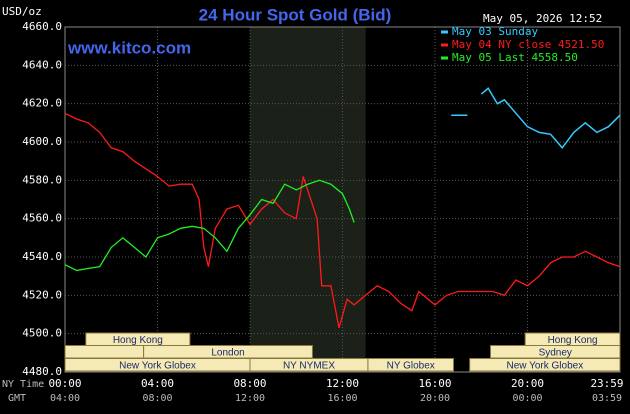  Describe the element at coordinates (227, 352) in the screenshot. I see `session-label: London` at that location.